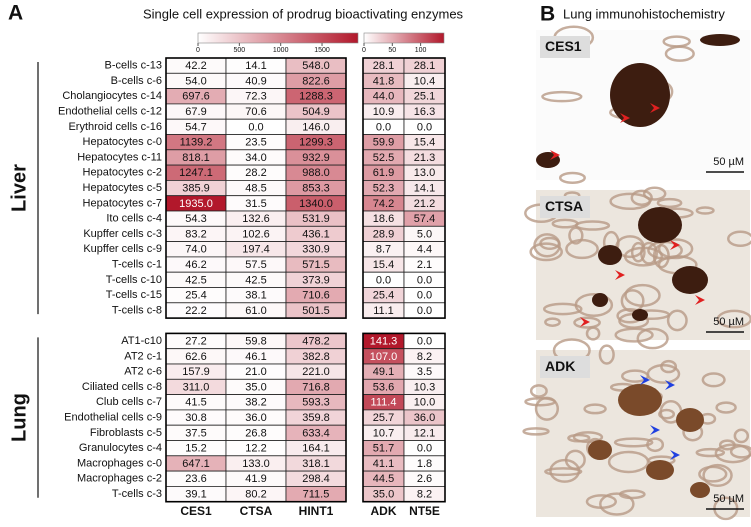  I want to click on cell-value: 633.4, so click(316, 433).